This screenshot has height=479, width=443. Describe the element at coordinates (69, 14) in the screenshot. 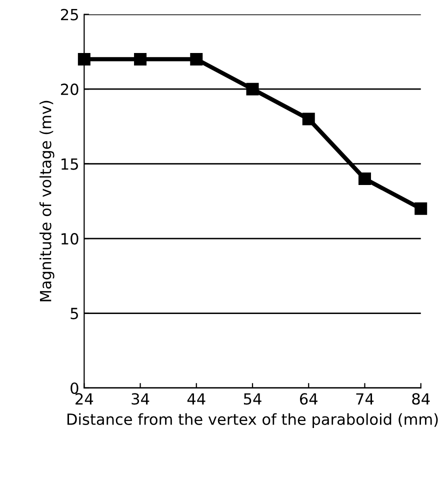

I see `y-tick-label: 25` at that location.